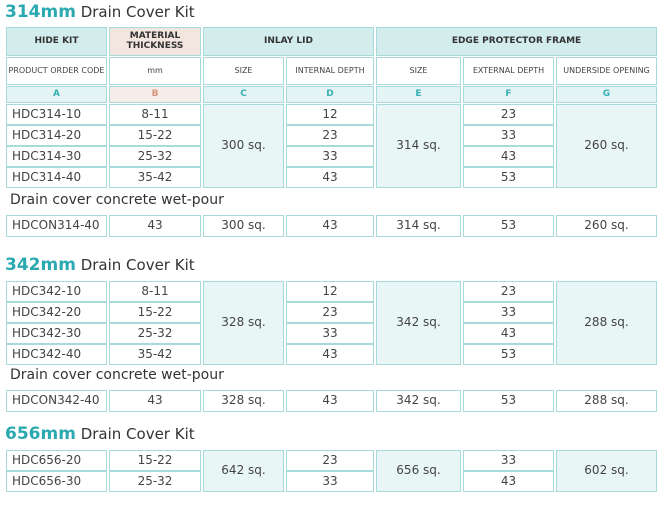  I want to click on section-size: 314mm, so click(40, 12).